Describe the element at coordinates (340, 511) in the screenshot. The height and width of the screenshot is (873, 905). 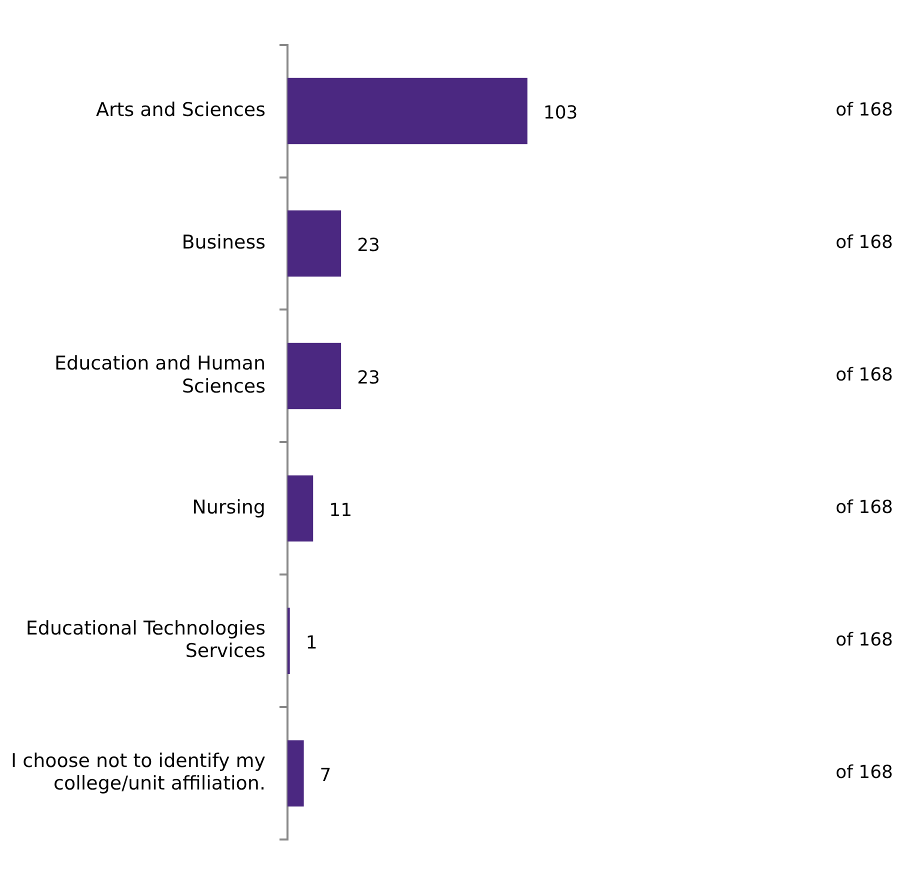
I see `data-label: 11` at that location.